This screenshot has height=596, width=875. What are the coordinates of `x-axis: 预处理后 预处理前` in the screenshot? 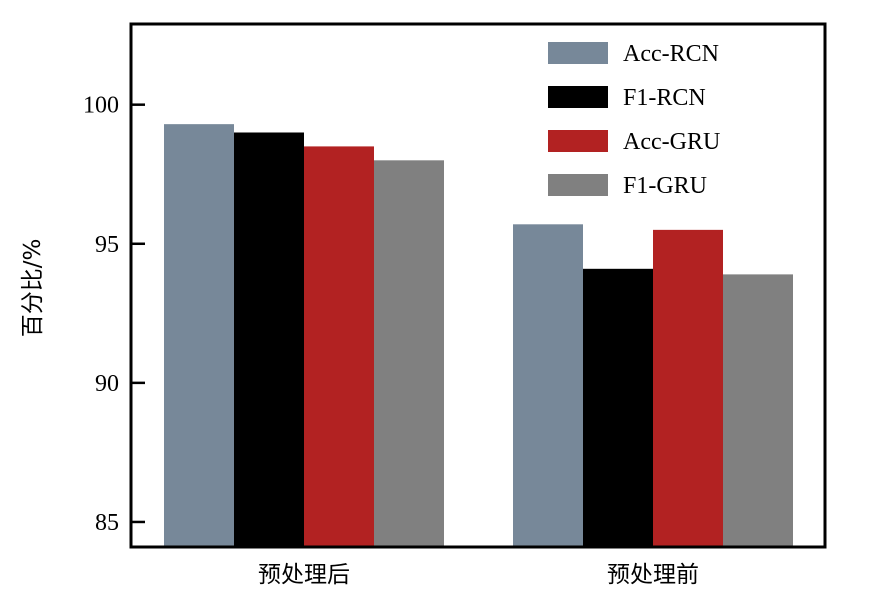 It's located at (478, 575).